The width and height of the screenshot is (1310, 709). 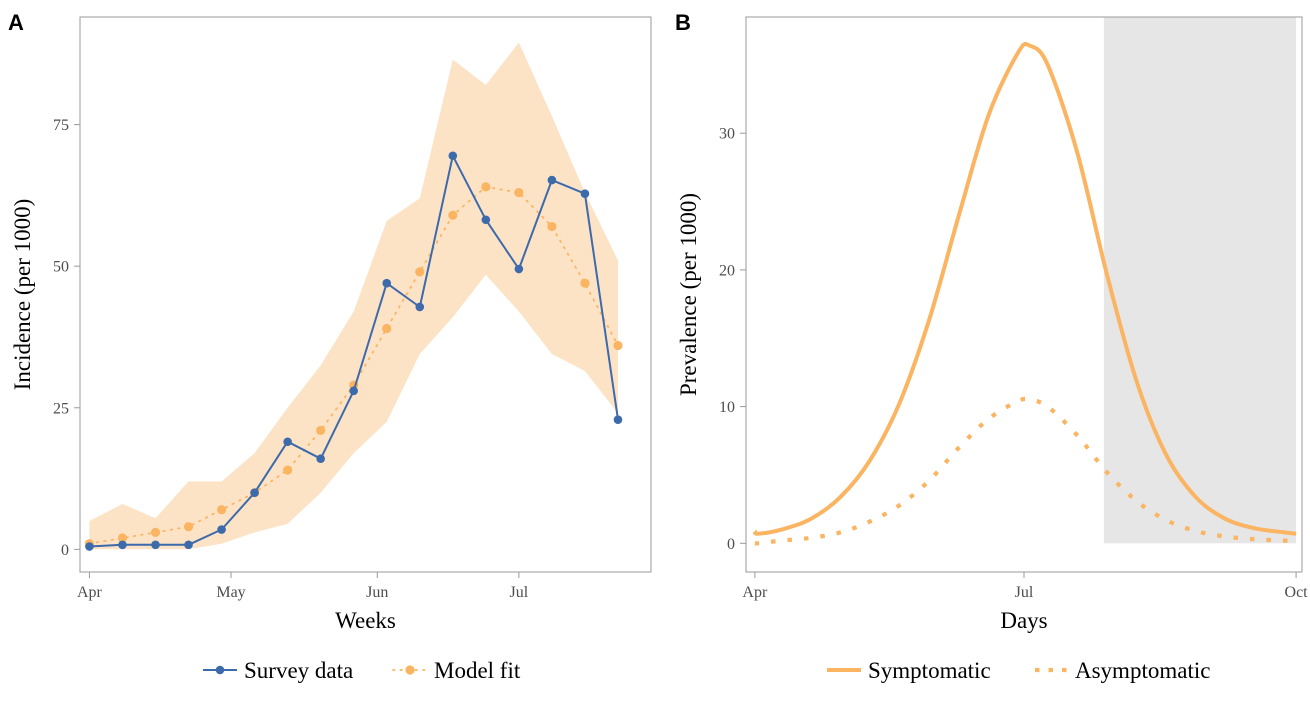 What do you see at coordinates (1024, 592) in the screenshot?
I see `panel-b-x-tick-label: Jul` at bounding box center [1024, 592].